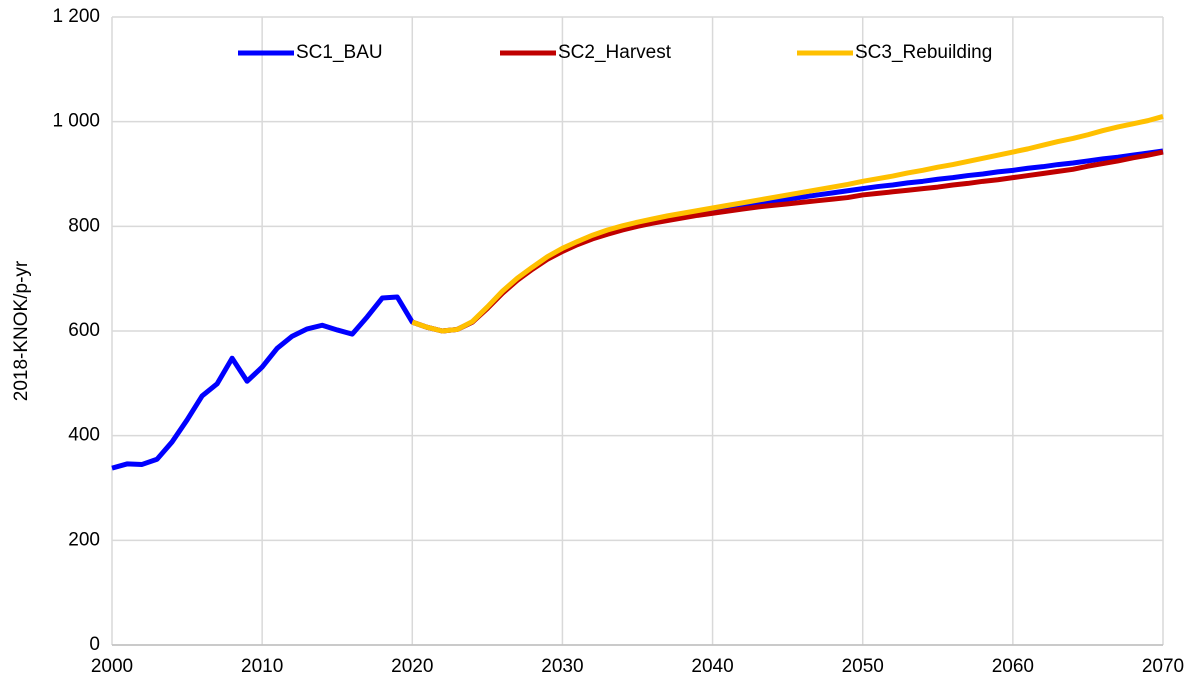 The width and height of the screenshot is (1192, 693). Describe the element at coordinates (412, 666) in the screenshot. I see `x-tick-label: 2020` at that location.